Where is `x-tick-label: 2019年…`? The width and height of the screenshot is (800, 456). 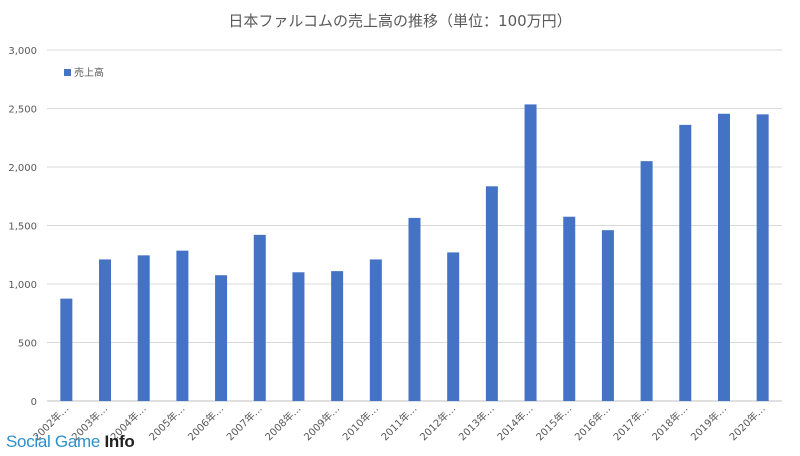 x-tick-label: 2019年… is located at coordinates (708, 422).